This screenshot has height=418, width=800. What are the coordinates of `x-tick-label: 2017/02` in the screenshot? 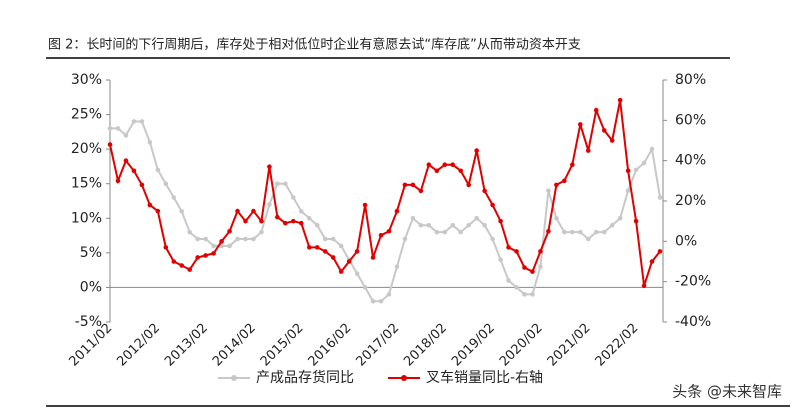 It's located at (377, 345).